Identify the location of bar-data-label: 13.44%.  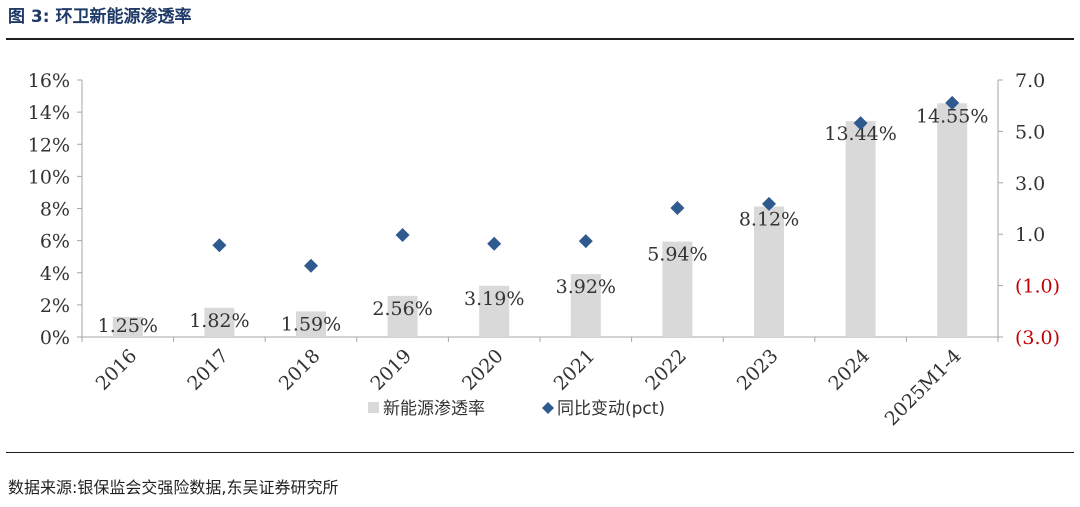
(860, 134).